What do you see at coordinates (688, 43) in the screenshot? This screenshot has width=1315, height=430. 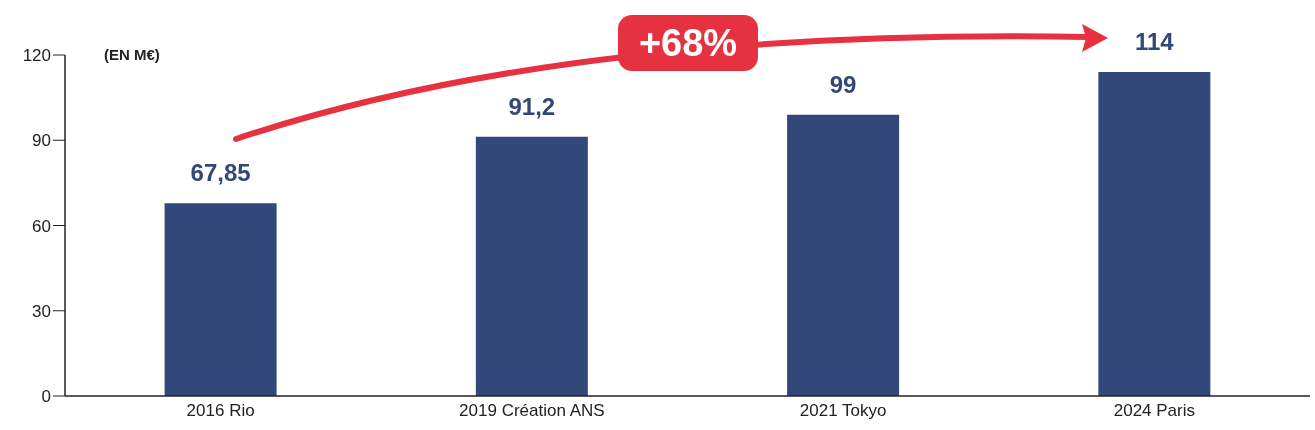 I see `annotation: +68%` at bounding box center [688, 43].